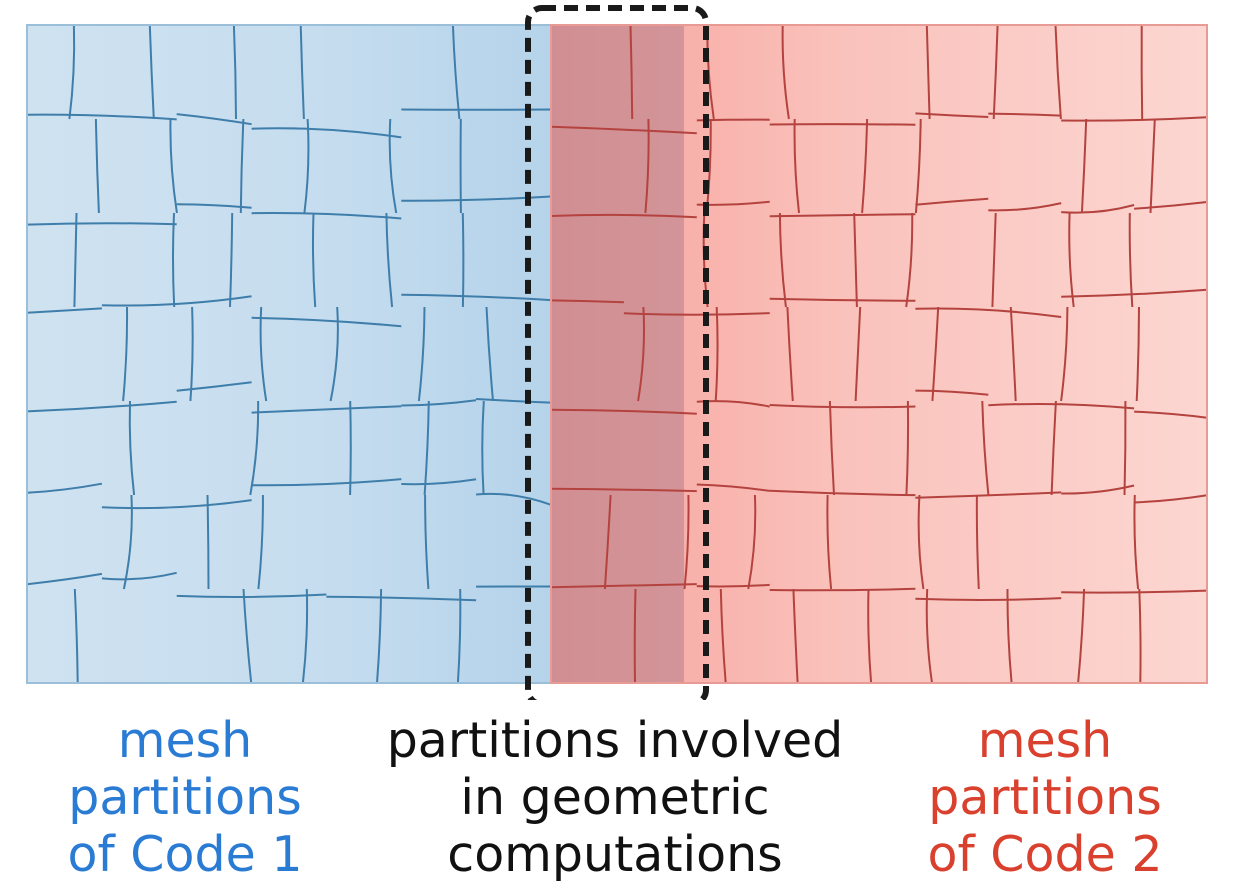 The image size is (1234, 896). I want to click on code1-label-line-2: partitions, so click(185, 797).